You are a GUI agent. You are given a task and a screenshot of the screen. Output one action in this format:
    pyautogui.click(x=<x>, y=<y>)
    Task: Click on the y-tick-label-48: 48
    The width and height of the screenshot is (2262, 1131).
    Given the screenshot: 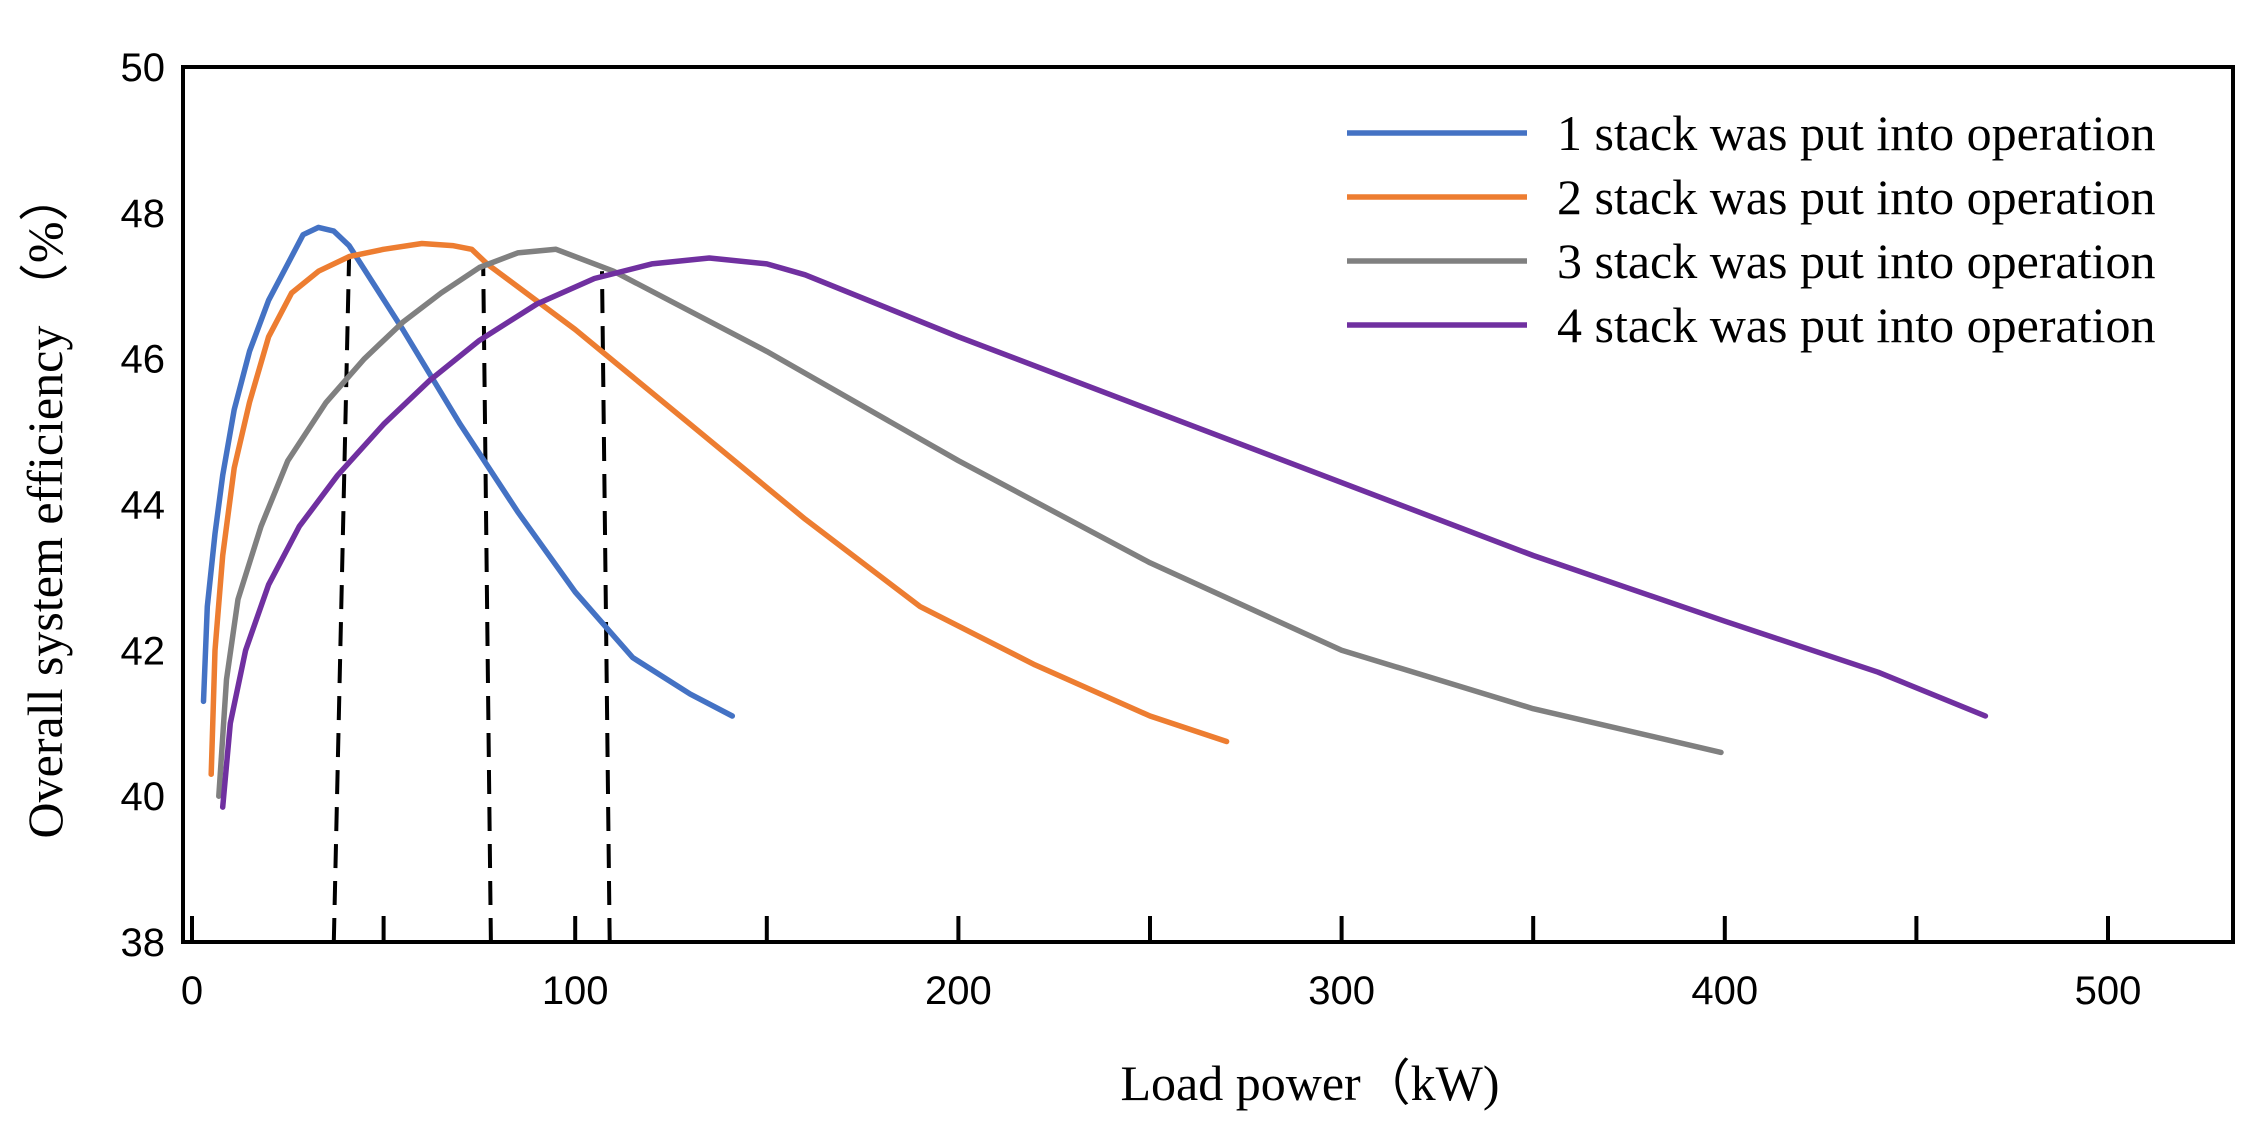 What is the action you would take?
    pyautogui.click(x=143, y=214)
    